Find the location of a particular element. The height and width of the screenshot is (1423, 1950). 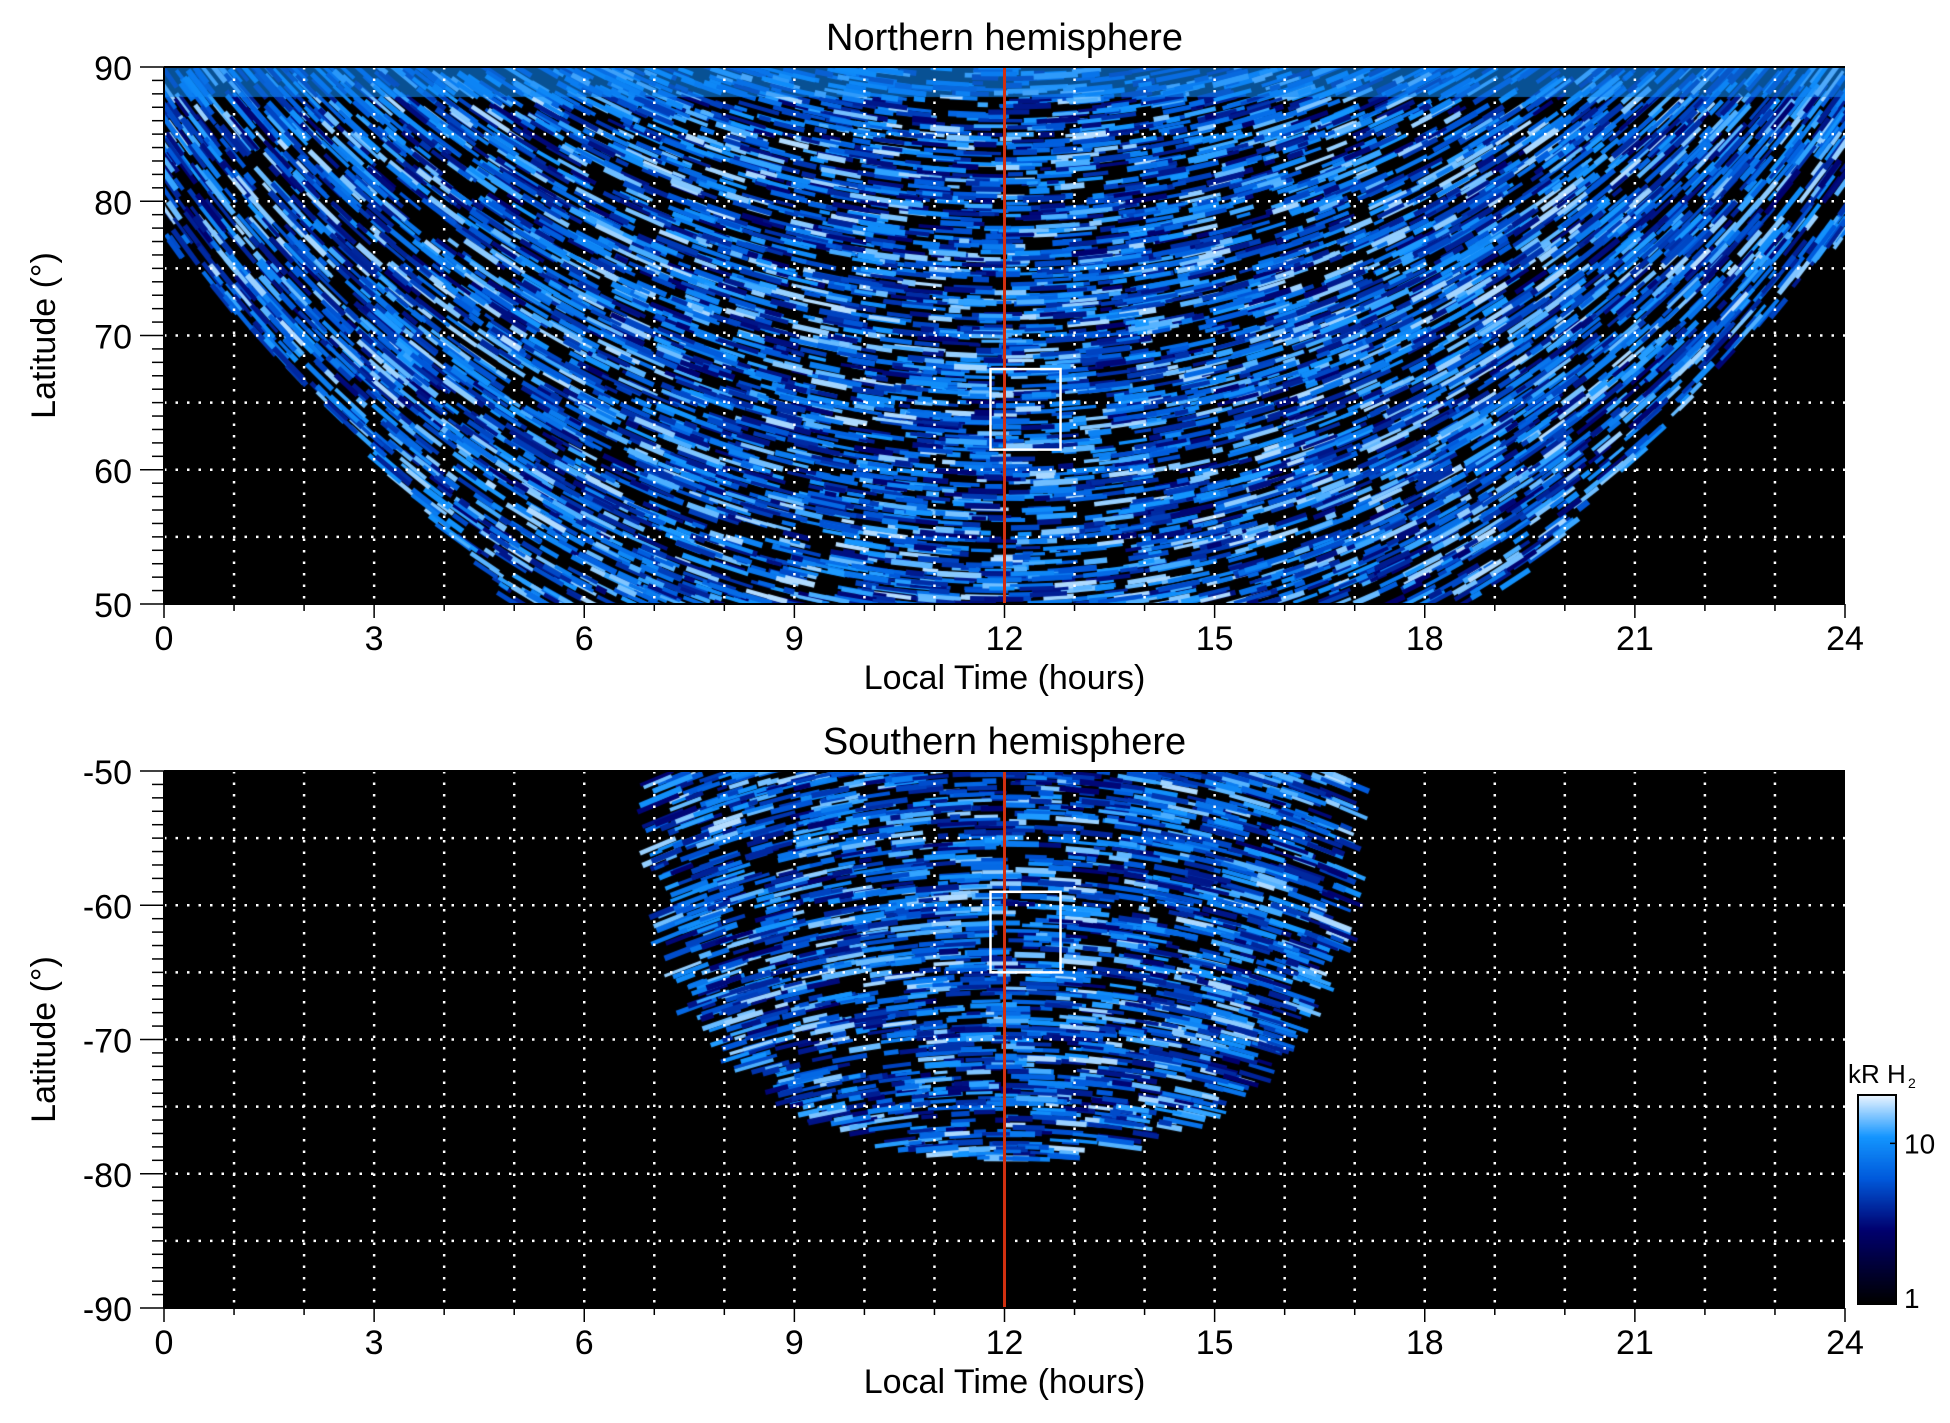

chart-title: Southern hemisphere is located at coordinates (1004, 742).